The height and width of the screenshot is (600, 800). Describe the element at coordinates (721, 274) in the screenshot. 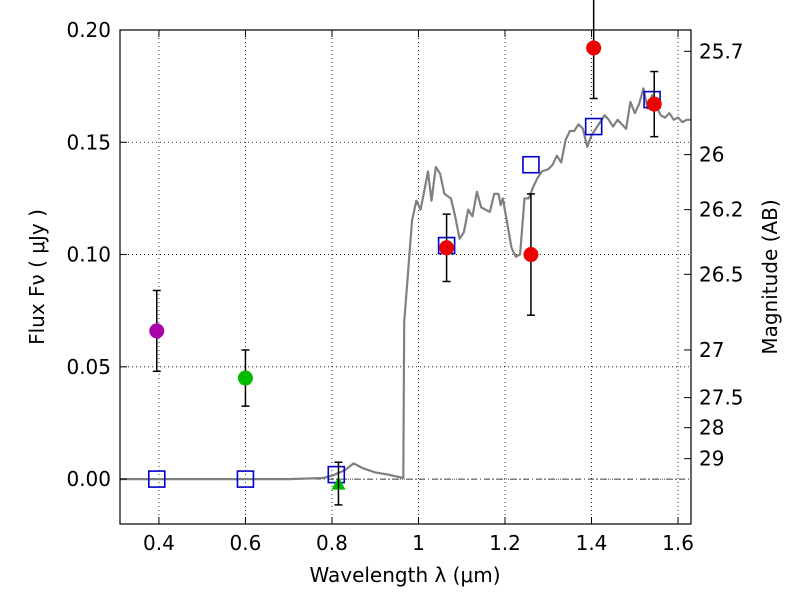

I see `y2-tick-label: 26.5` at that location.